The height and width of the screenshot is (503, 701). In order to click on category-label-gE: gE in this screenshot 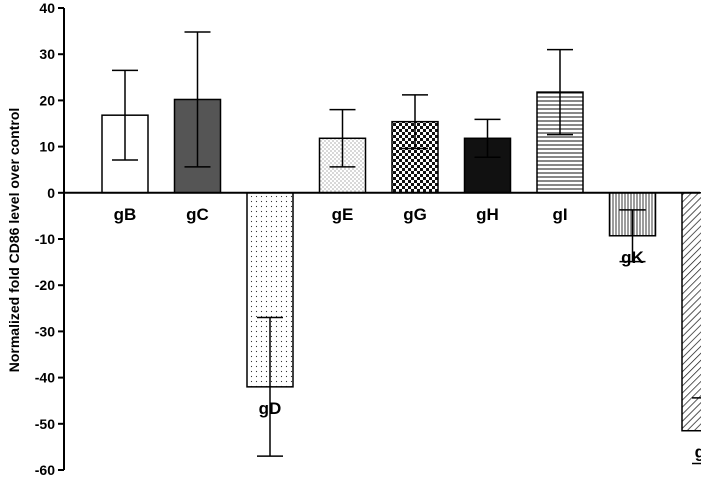, I will do `click(343, 214)`.